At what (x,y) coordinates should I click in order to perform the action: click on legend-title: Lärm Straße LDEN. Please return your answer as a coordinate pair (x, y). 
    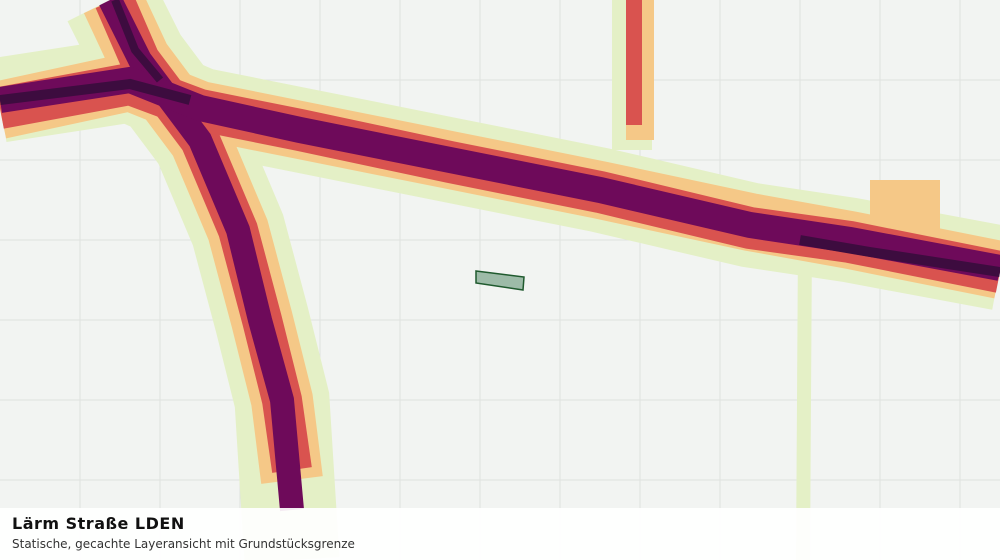
    Looking at the image, I should click on (98, 523).